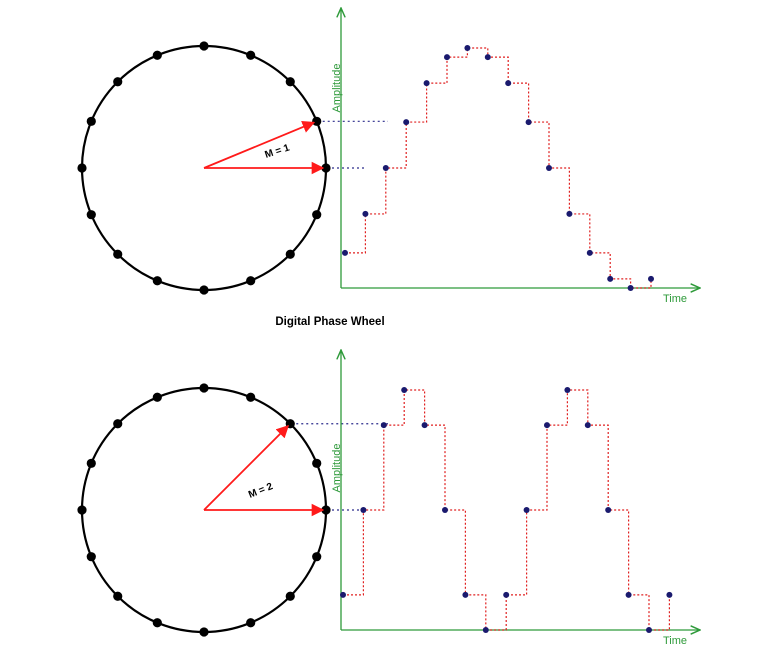 The width and height of the screenshot is (760, 649). Describe the element at coordinates (329, 322) in the screenshot. I see `diagram-title: Digital Phase Wheel` at that location.